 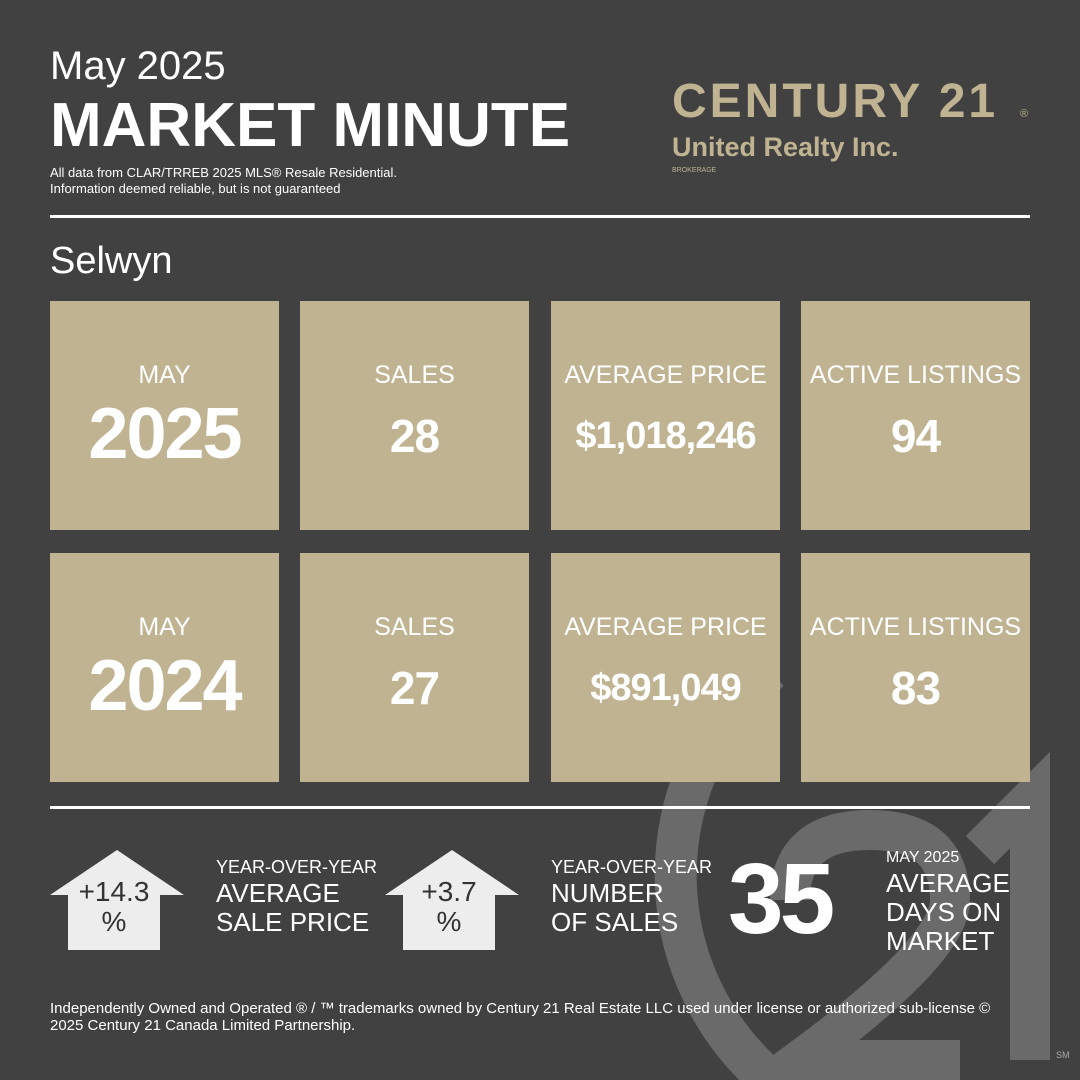 What do you see at coordinates (835, 101) in the screenshot?
I see `logo-brand: CENTURY 21` at bounding box center [835, 101].